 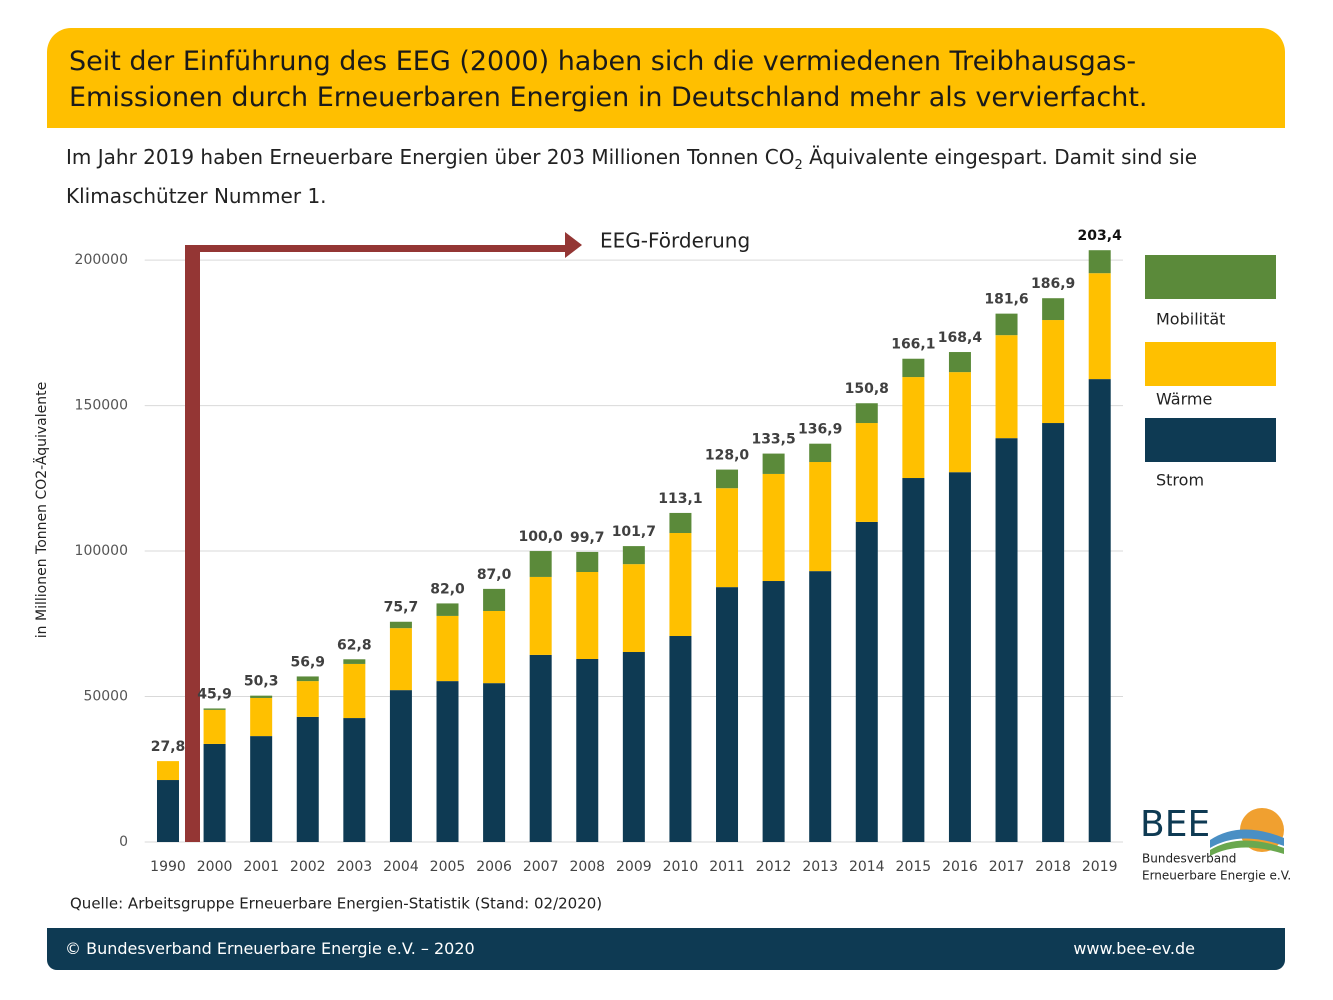 I want to click on total-label: 62,8, so click(x=354, y=645).